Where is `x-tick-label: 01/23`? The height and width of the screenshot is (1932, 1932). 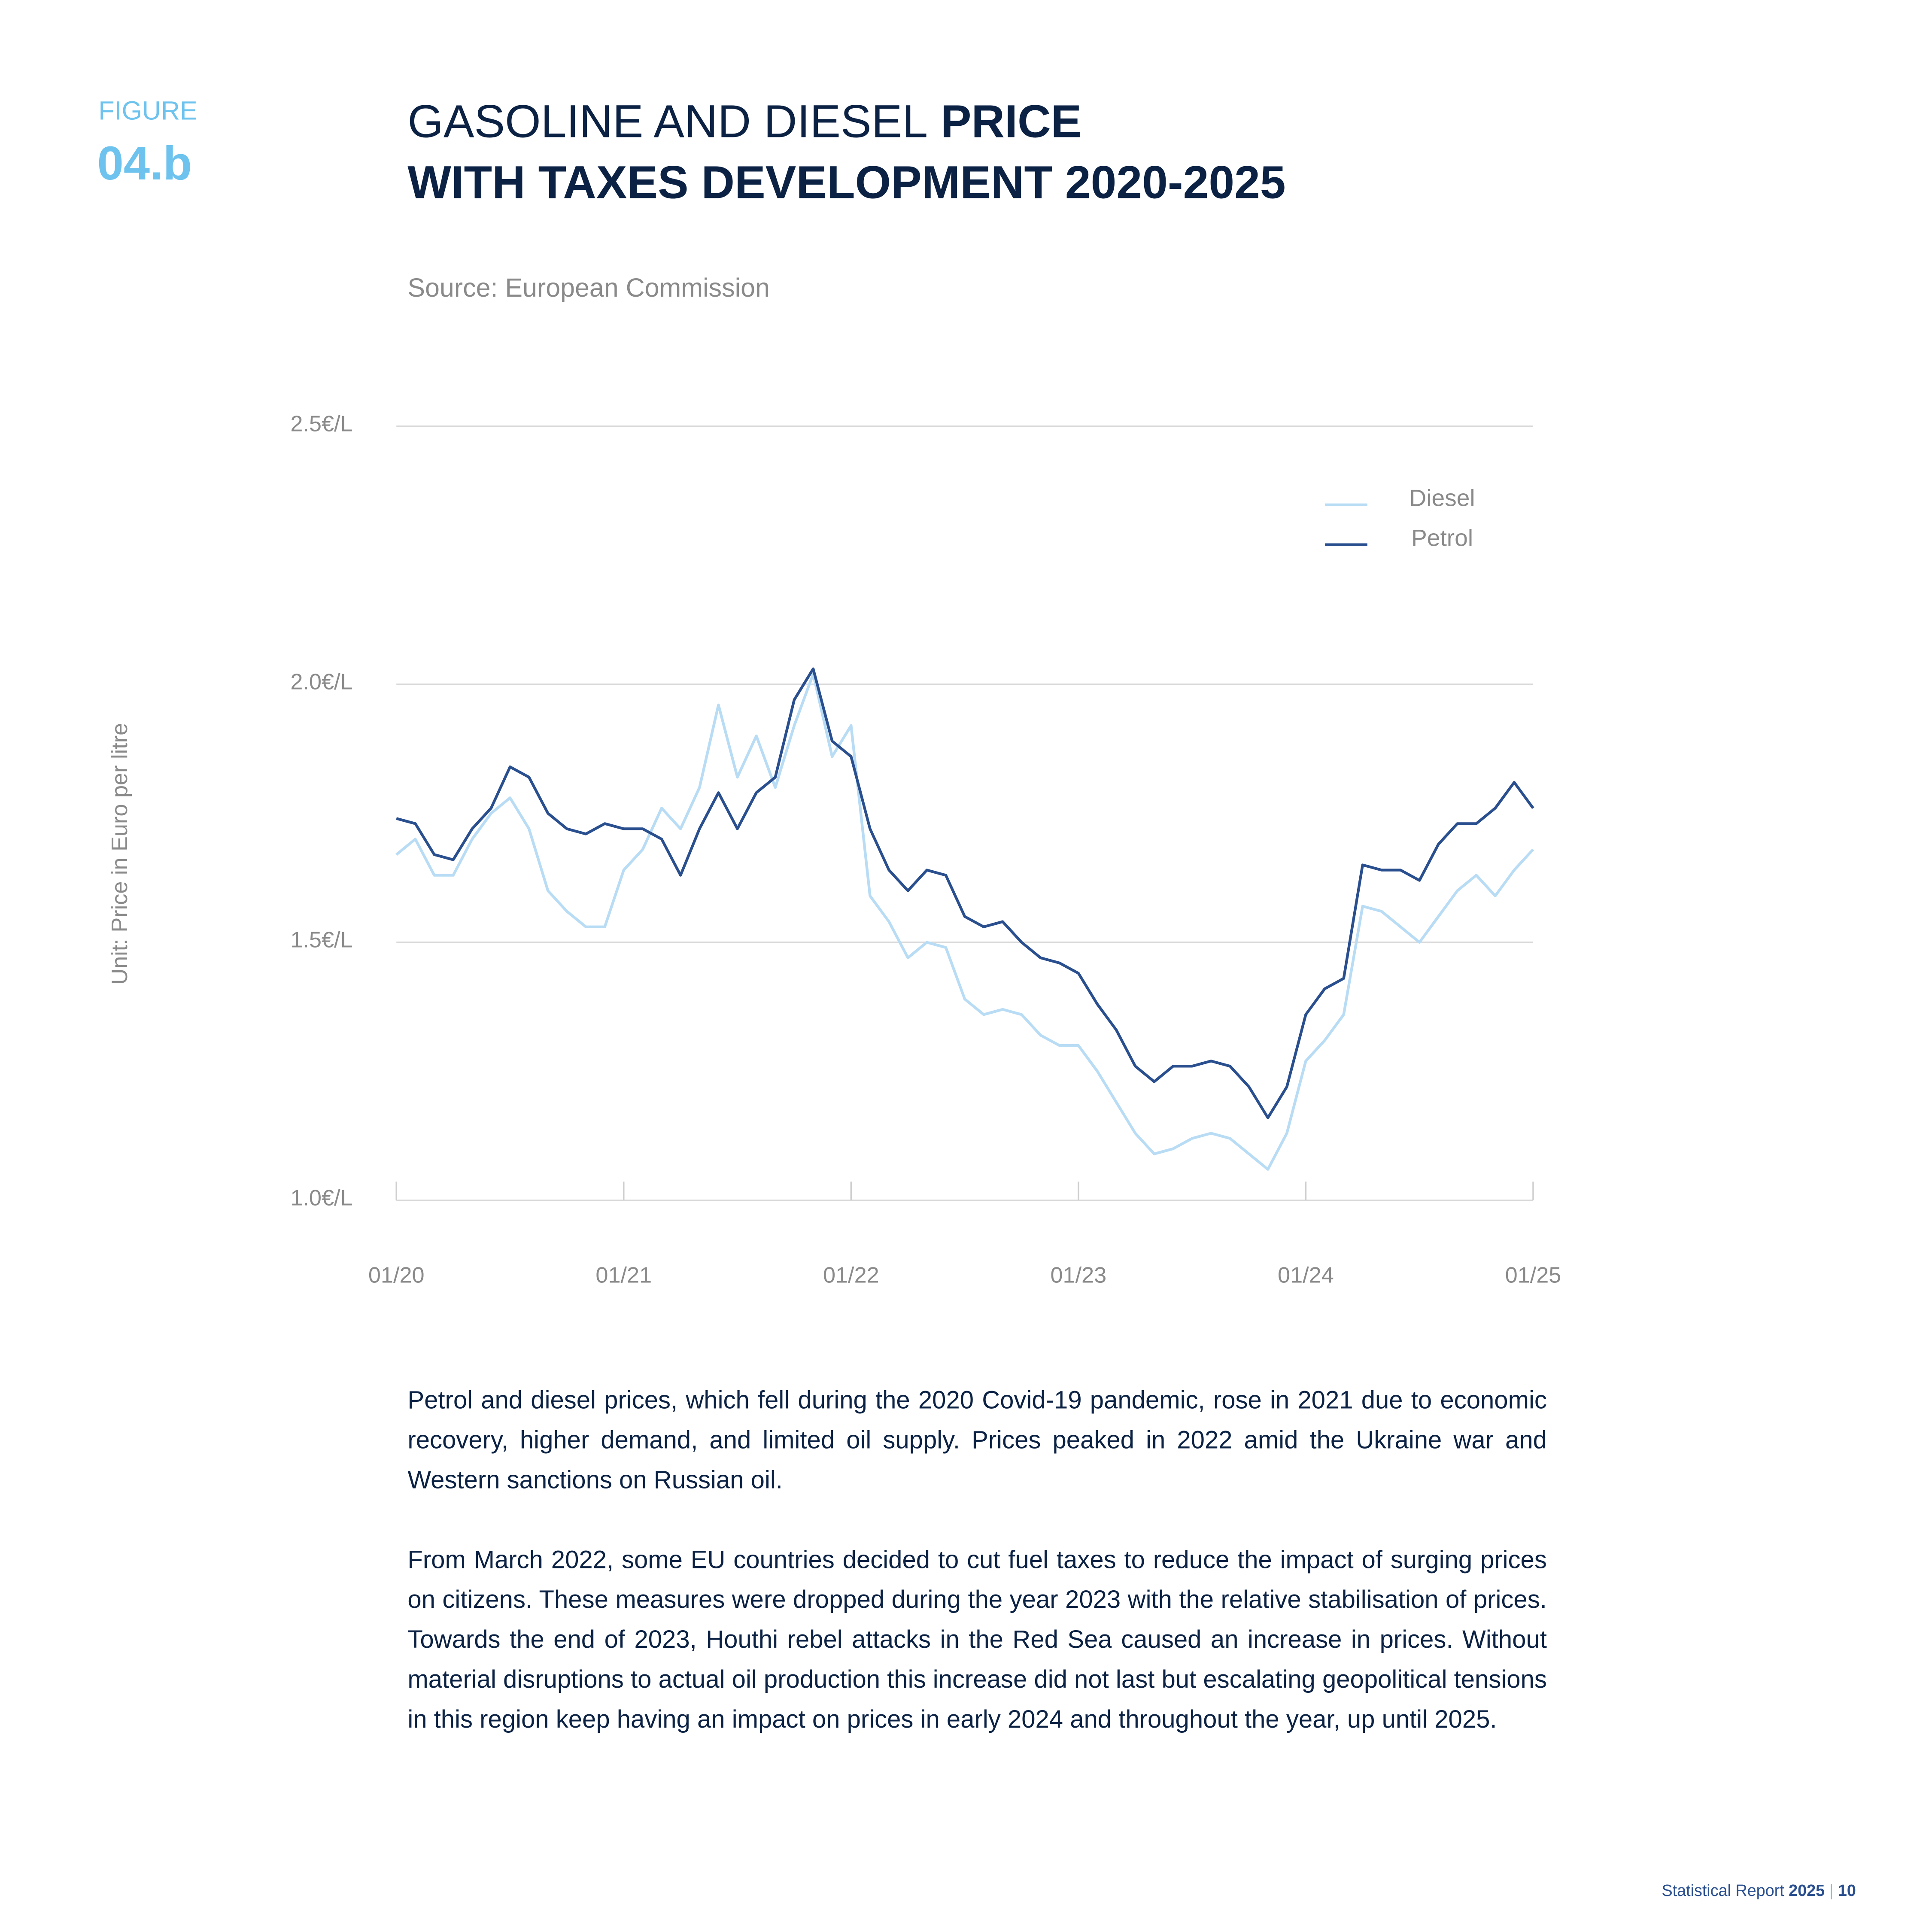 x-tick-label: 01/23 is located at coordinates (1078, 1276).